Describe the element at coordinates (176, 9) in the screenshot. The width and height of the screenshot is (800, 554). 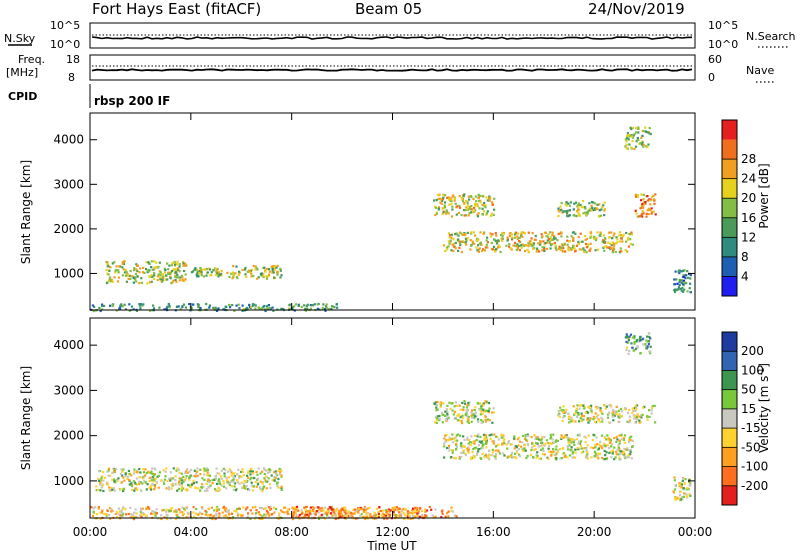
I see `station-title: Fort Hays East (fitACF)` at that location.